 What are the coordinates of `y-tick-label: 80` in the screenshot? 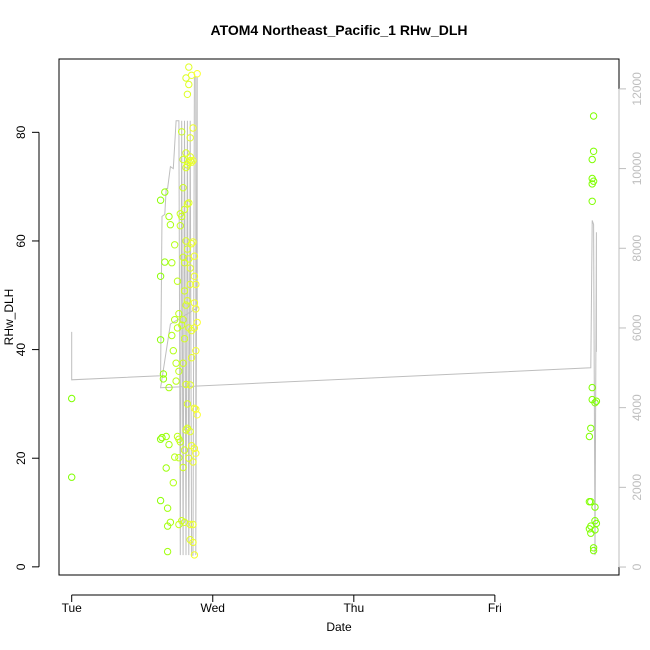 It's located at (21, 132).